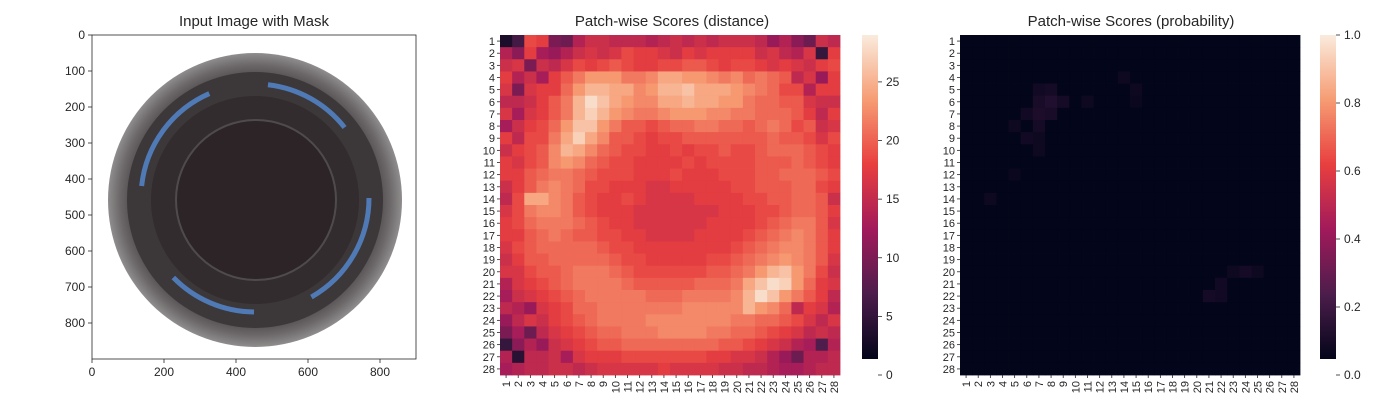 The height and width of the screenshot is (400, 1400). I want to click on probability-x-tick-label: 16, so click(1149, 387).